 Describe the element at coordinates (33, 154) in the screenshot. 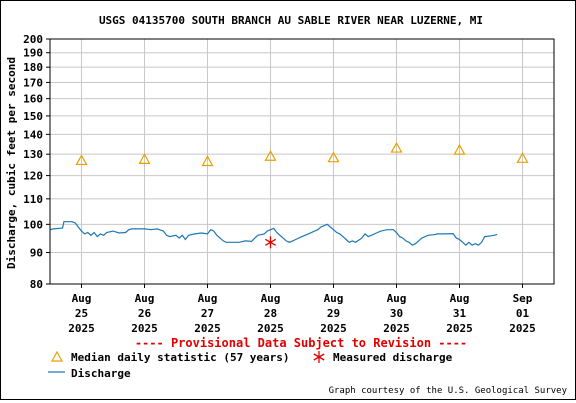

I see `y-tick-label: 130` at that location.